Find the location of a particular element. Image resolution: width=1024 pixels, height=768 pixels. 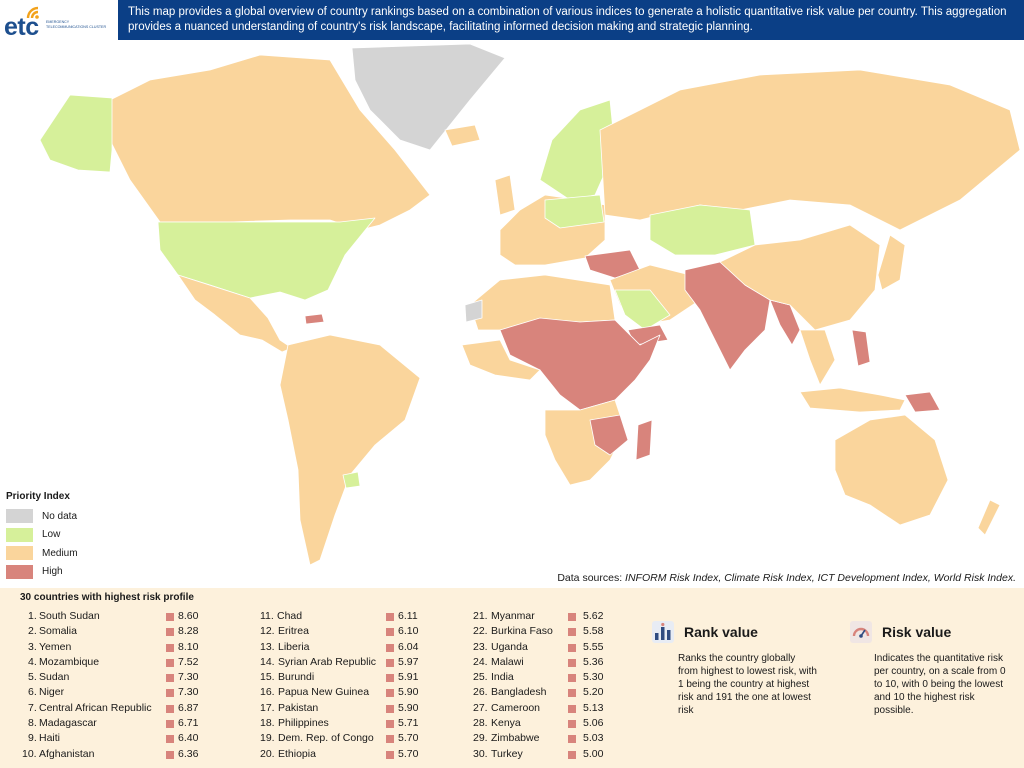

country-name: Pakistan is located at coordinates (298, 707).